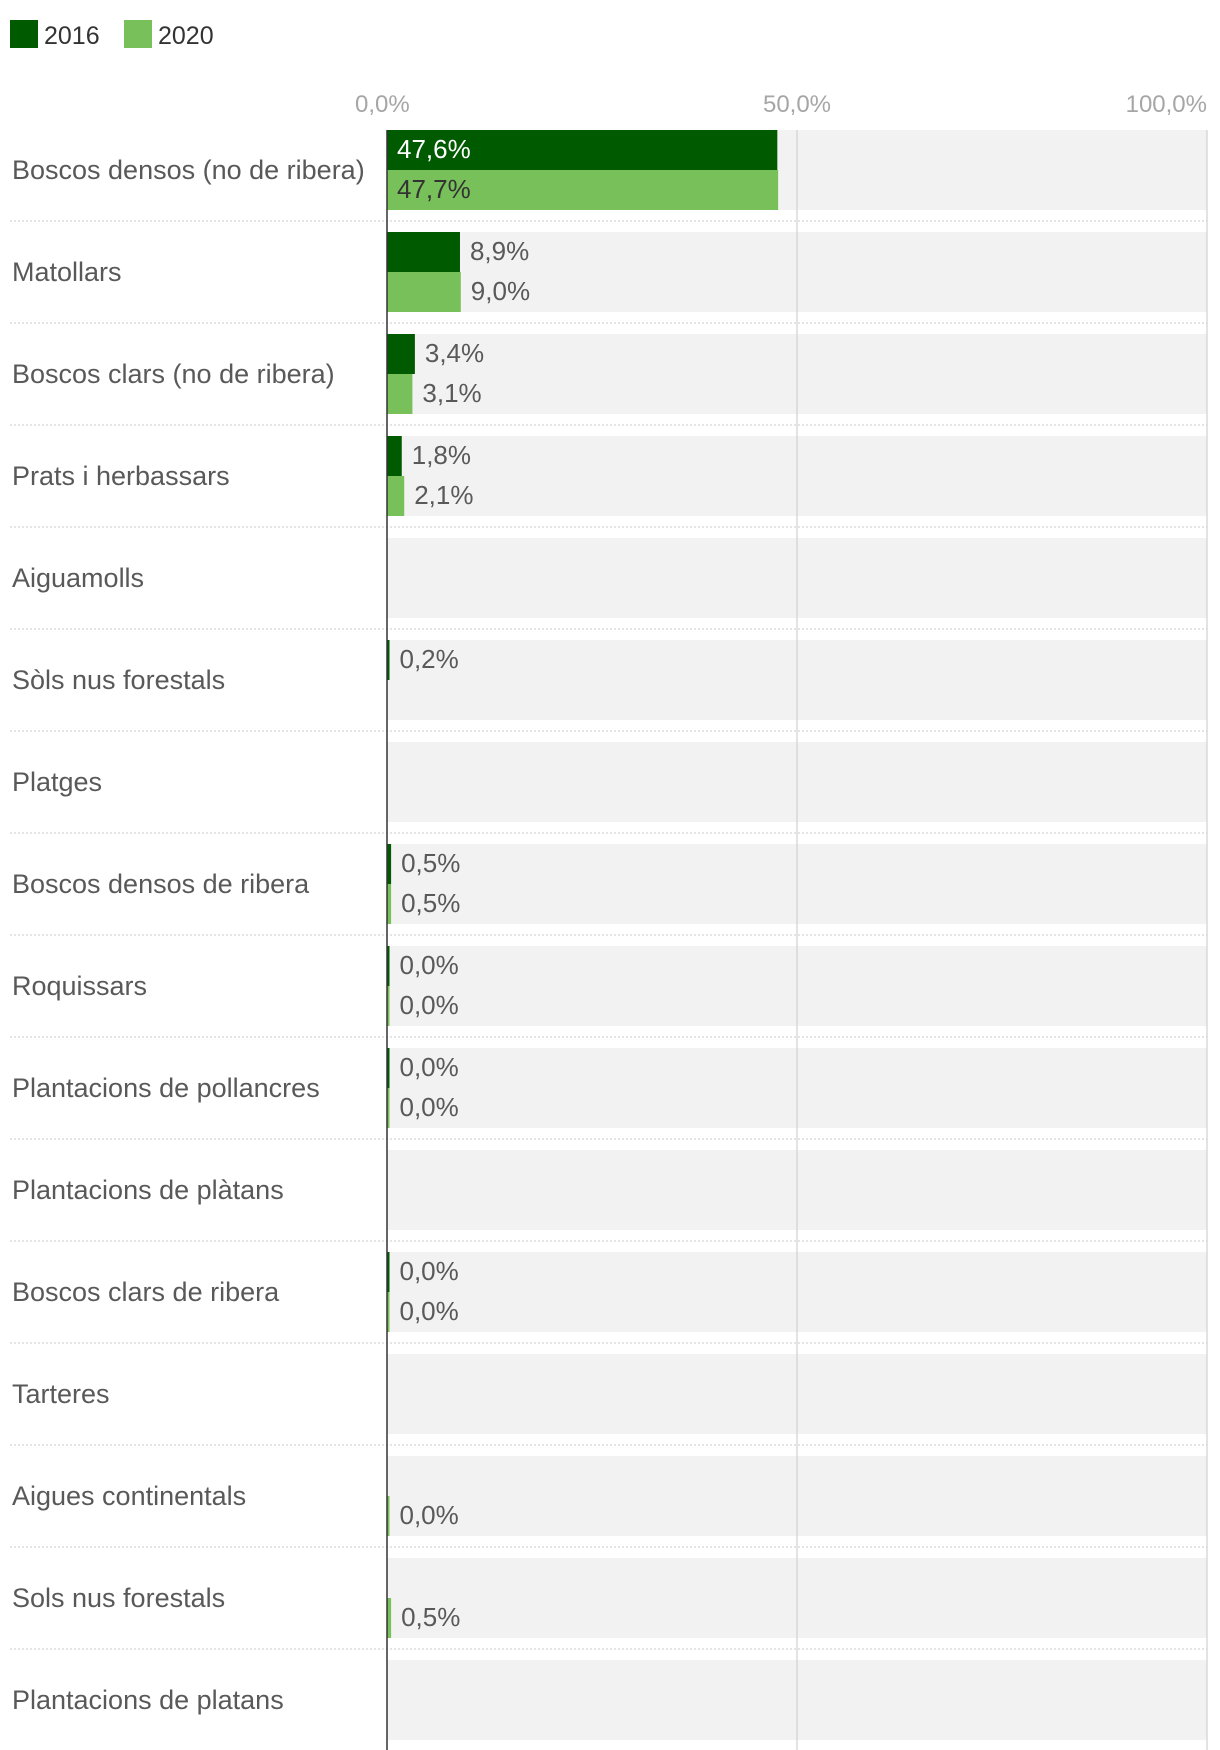 The image size is (1220, 1750). Describe the element at coordinates (797, 104) in the screenshot. I see `x-tick-label: 50,0%` at that location.